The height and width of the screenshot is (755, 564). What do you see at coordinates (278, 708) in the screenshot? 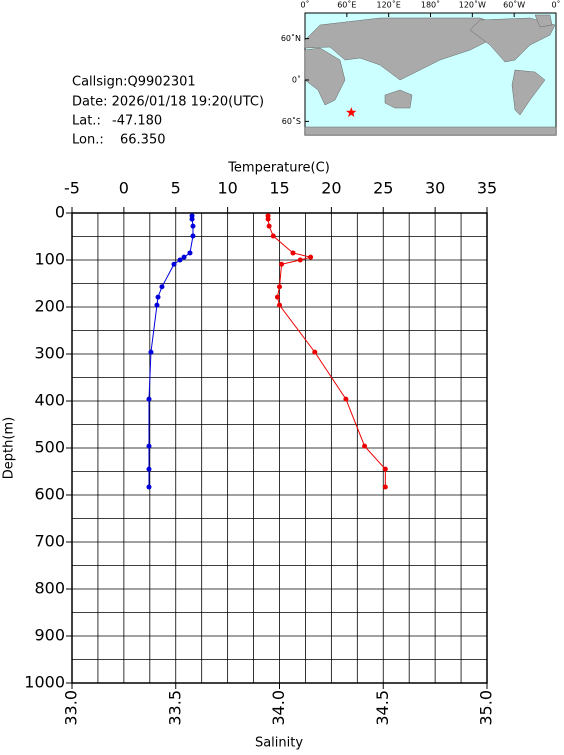
I see `x2-tick-label: 34.0` at bounding box center [278, 708].